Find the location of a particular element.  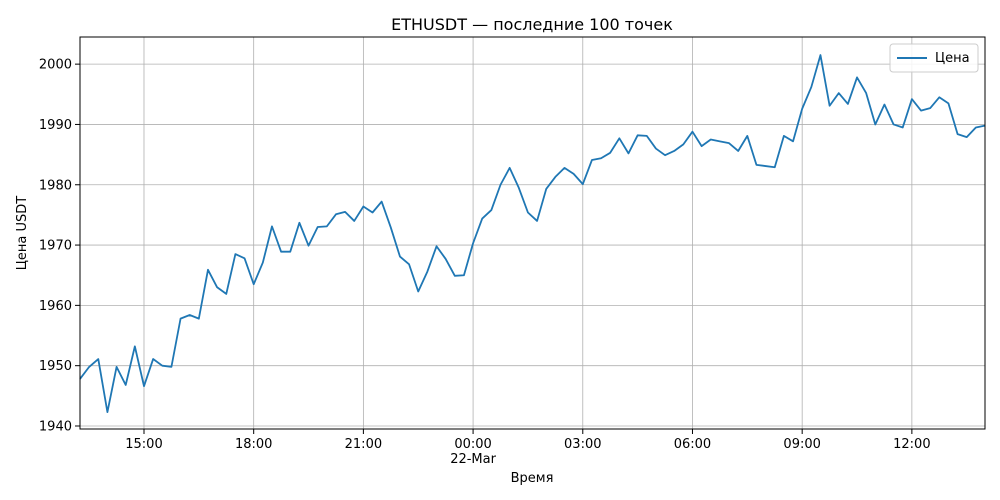

x-tick-label: 03:00 is located at coordinates (582, 444).